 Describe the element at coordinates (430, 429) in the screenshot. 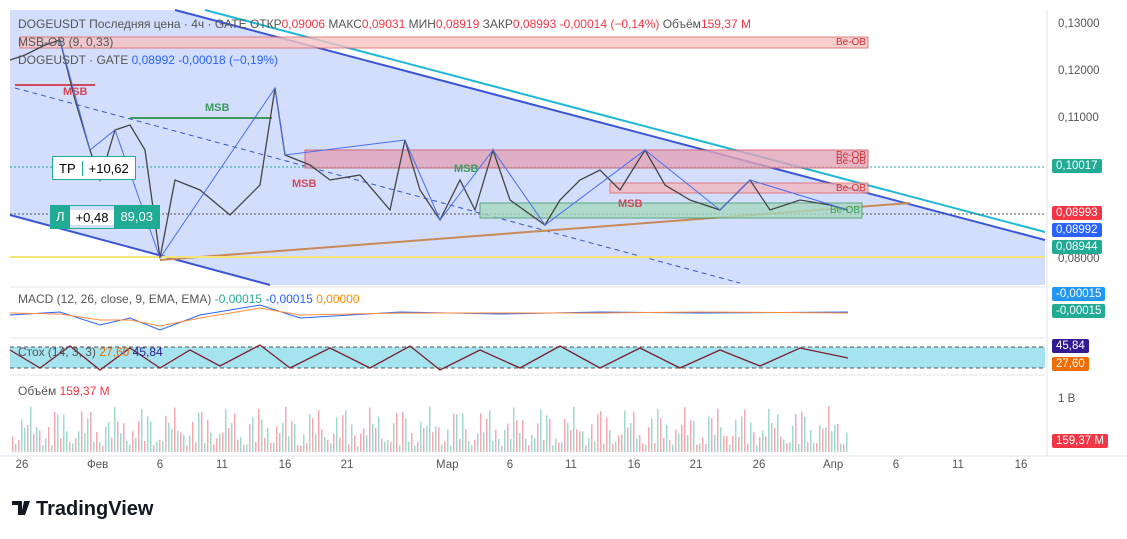

I see `volume-bars` at that location.